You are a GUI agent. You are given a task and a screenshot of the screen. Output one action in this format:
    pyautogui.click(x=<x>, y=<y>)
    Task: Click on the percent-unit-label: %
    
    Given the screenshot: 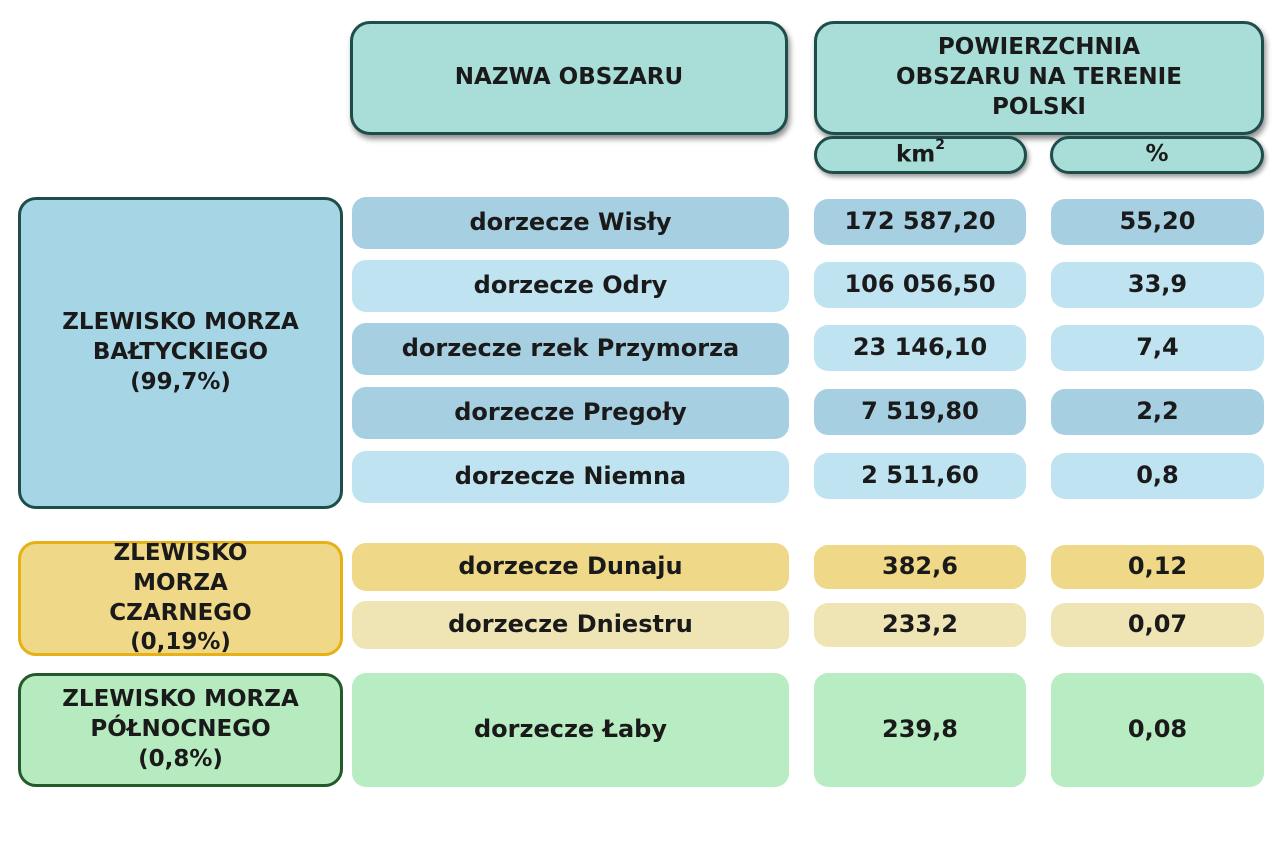 What is the action you would take?
    pyautogui.click(x=1157, y=154)
    